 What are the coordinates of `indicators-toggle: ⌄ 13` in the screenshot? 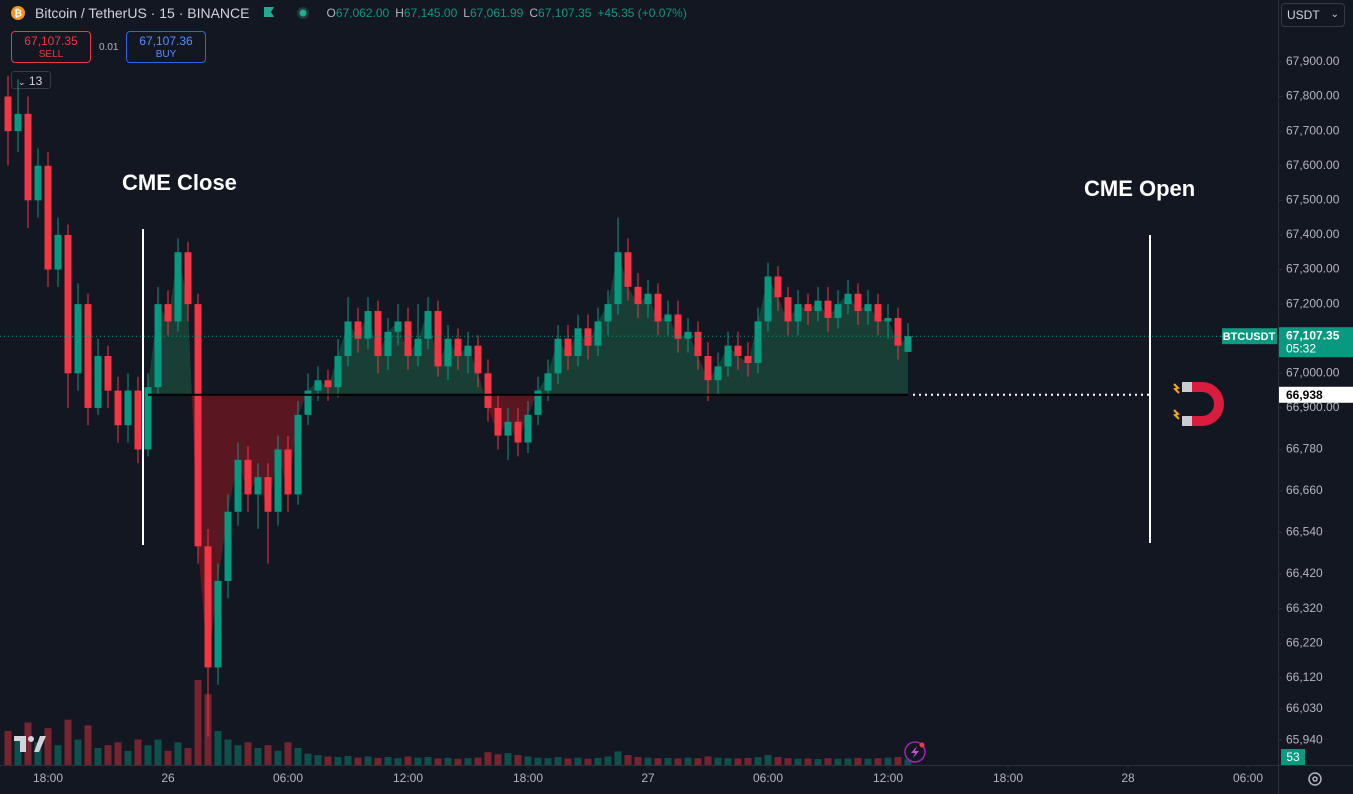 It's located at (31, 80).